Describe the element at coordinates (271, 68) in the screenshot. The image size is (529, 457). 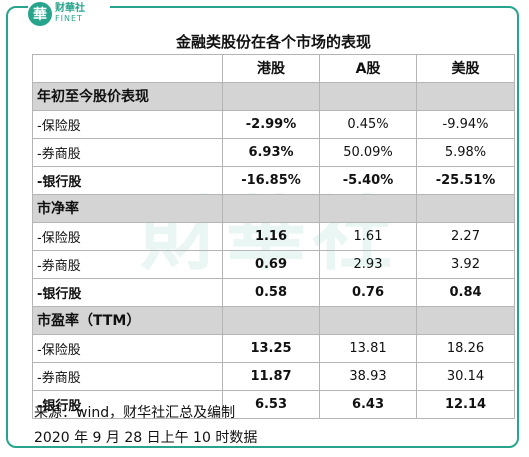
I see `header-hk: 港股` at that location.